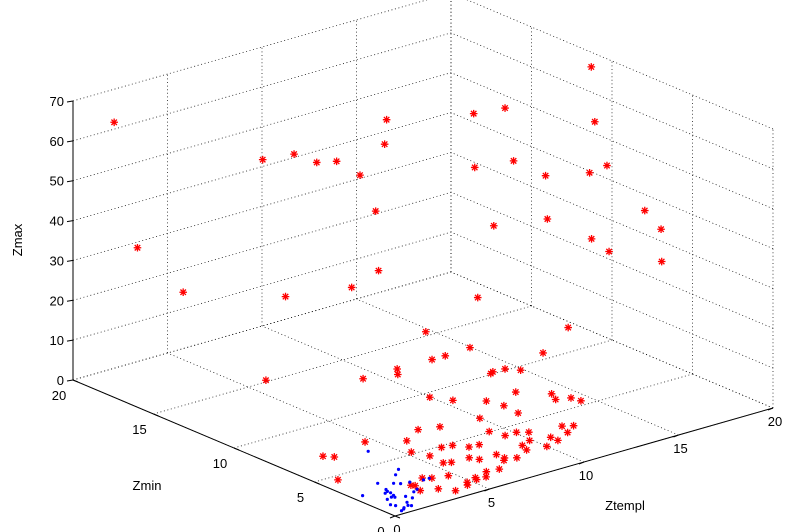 The width and height of the screenshot is (801, 532). I want to click on z-axis-label: Zmax, so click(17, 239).